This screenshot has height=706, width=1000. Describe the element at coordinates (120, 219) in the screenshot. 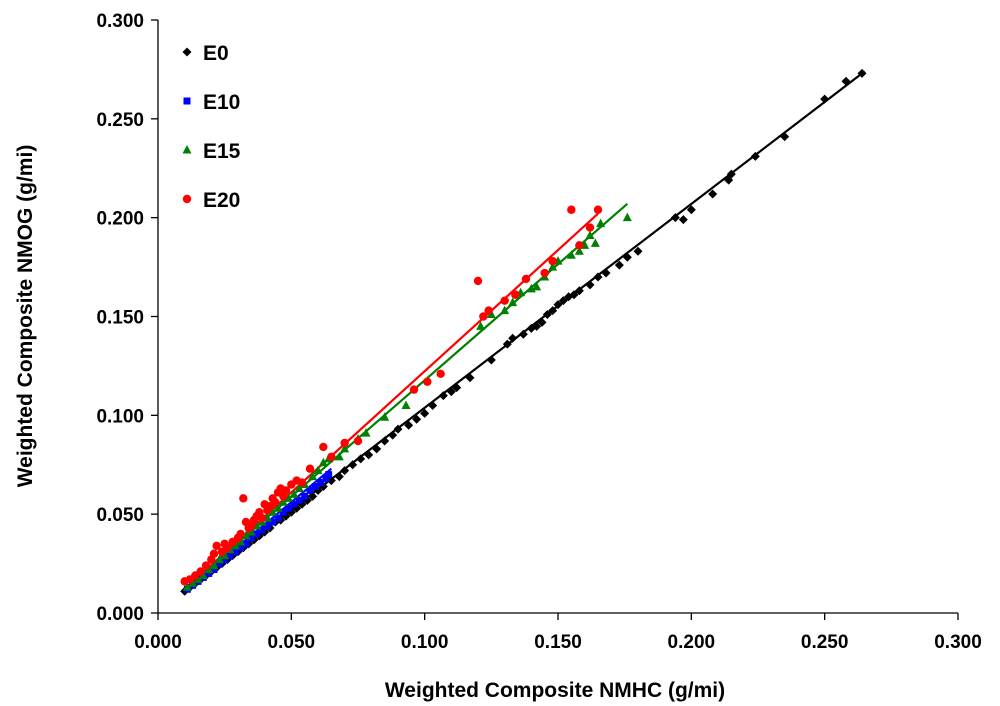

I see `y-tick-label: 0.200` at that location.